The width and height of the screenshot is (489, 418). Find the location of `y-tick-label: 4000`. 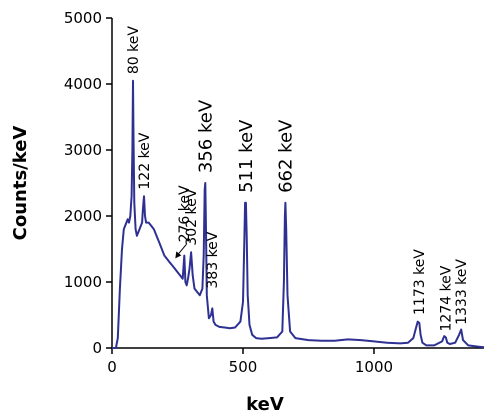

y-tick-label: 4000 is located at coordinates (83, 84).